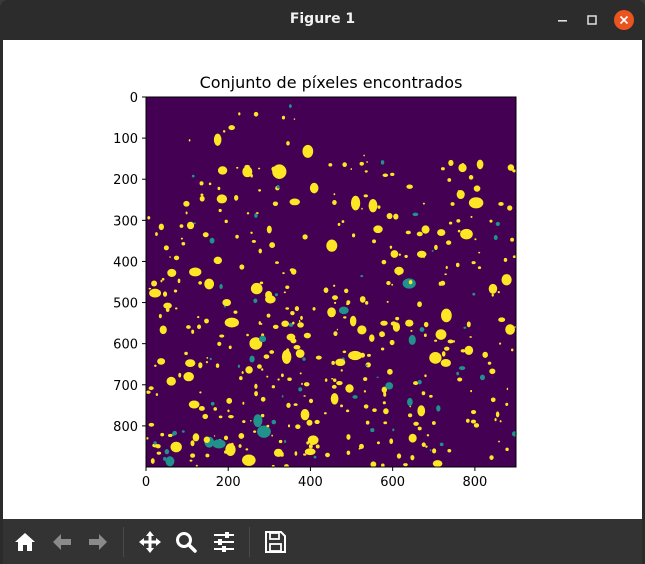 This screenshot has width=645, height=564. Describe the element at coordinates (125, 427) in the screenshot. I see `y-tick-label: 800` at that location.